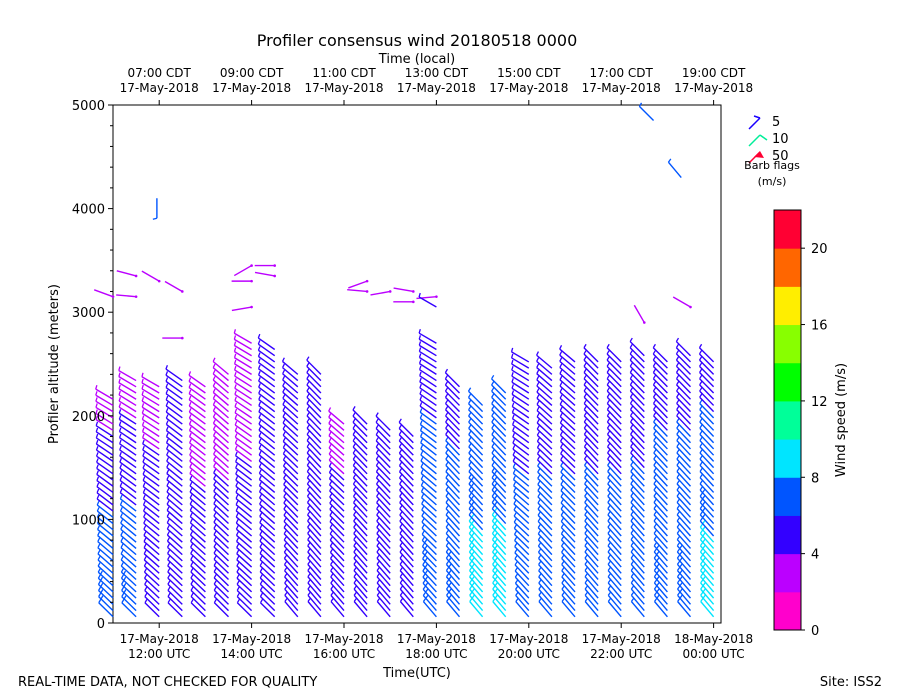 Image resolution: width=900 pixels, height=700 pixels. What do you see at coordinates (763, 137) in the screenshot?
I see `legend-barb-10-flag` at bounding box center [763, 137].